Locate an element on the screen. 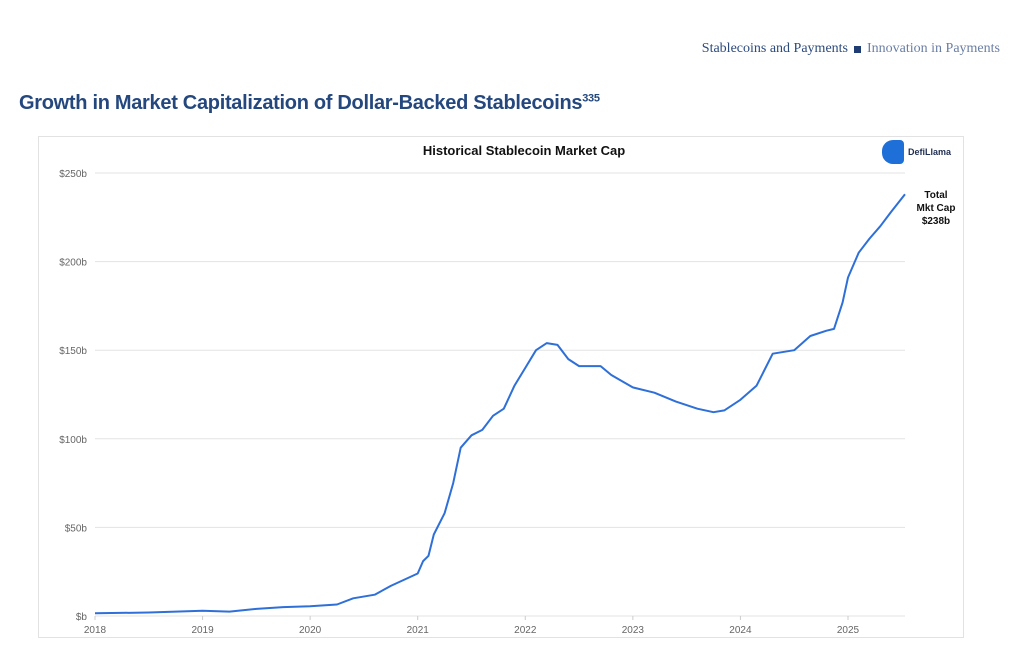  subsection-label: Innovation in Payments is located at coordinates (933, 48).